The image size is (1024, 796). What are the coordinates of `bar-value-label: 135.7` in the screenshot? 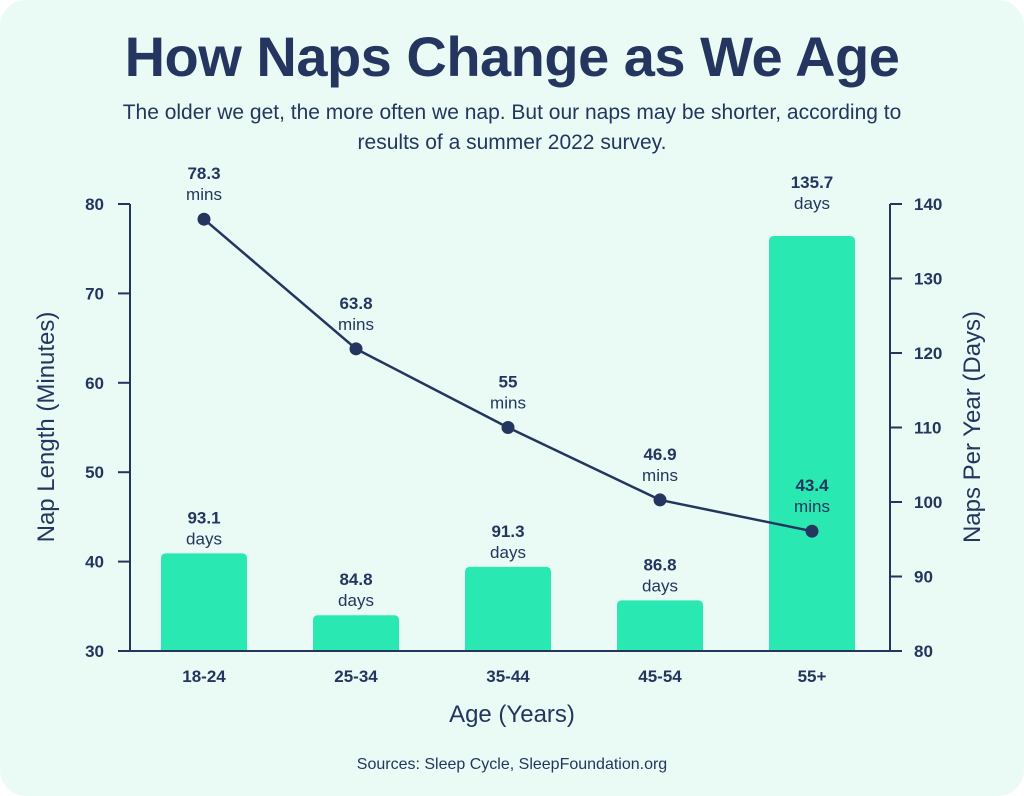 It's located at (812, 182).